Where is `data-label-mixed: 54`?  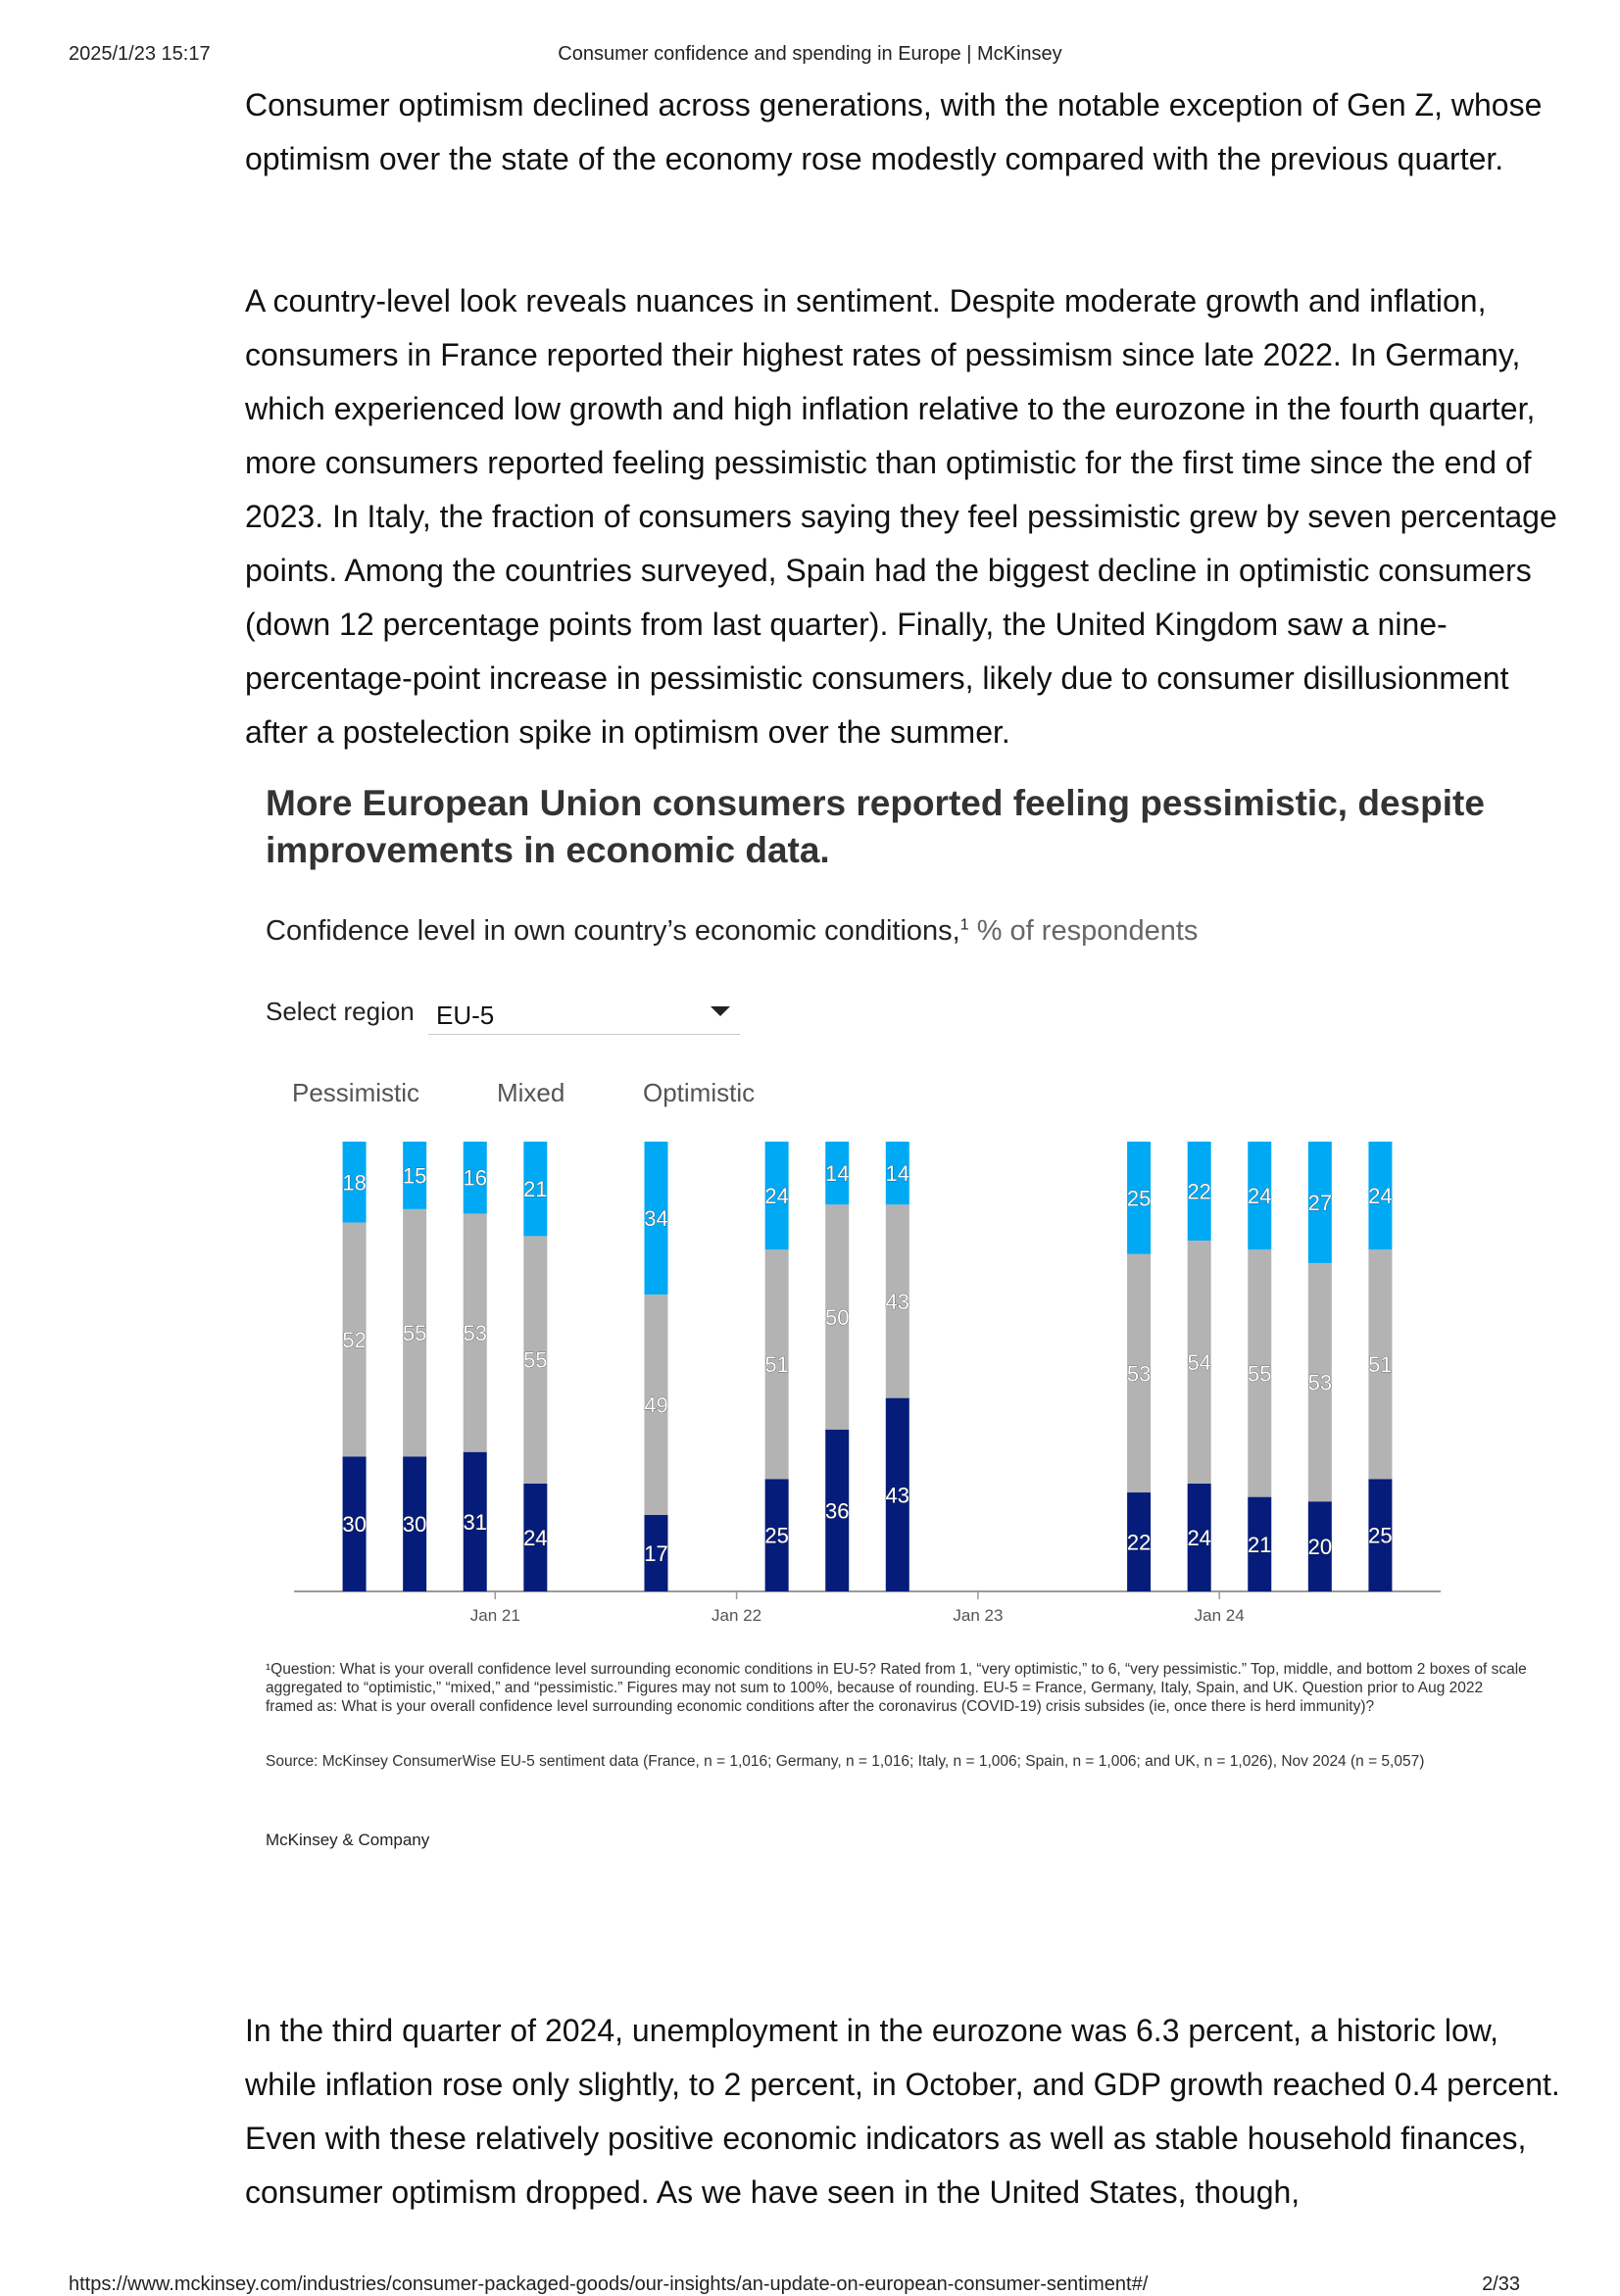
data-label-mixed: 54 is located at coordinates (1198, 1362).